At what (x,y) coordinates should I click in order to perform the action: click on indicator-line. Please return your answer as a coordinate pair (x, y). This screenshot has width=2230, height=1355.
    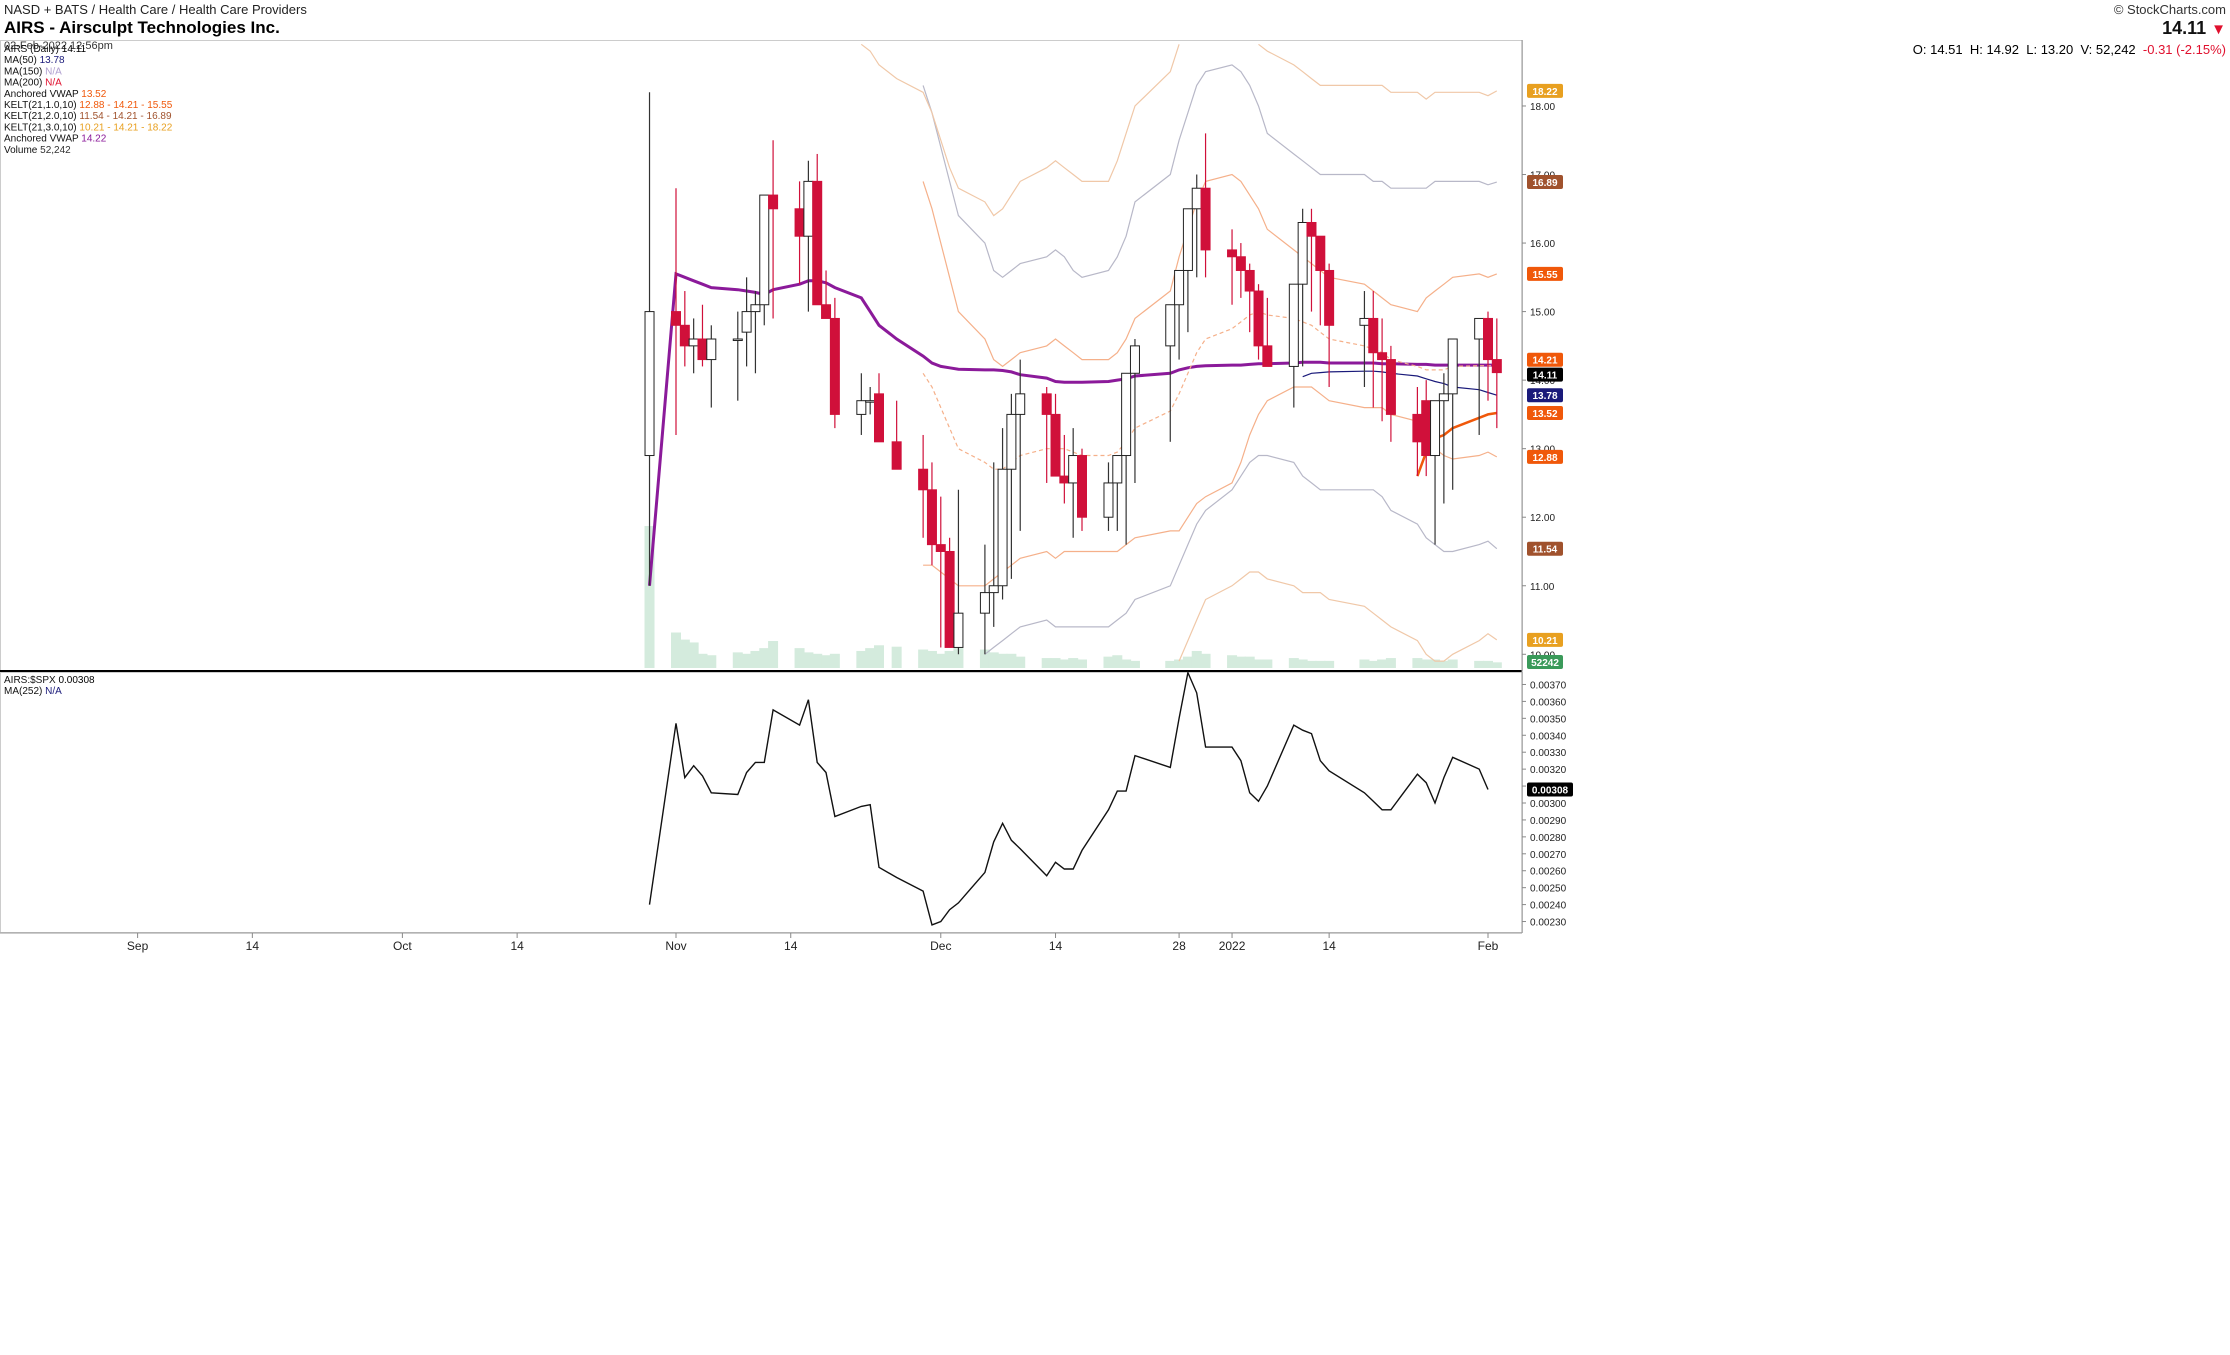
    Looking at the image, I should click on (1241, 554).